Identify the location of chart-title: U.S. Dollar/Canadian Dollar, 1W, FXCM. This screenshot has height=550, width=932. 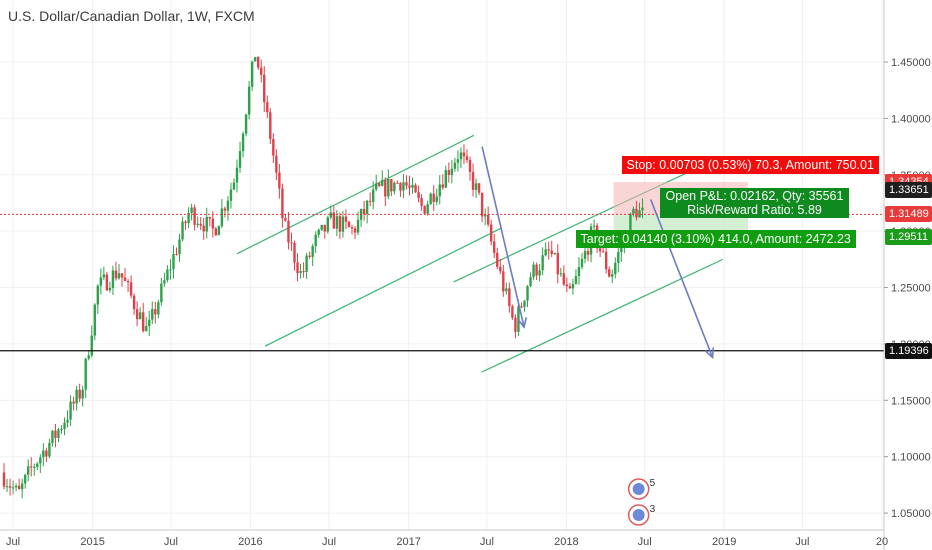
(131, 16).